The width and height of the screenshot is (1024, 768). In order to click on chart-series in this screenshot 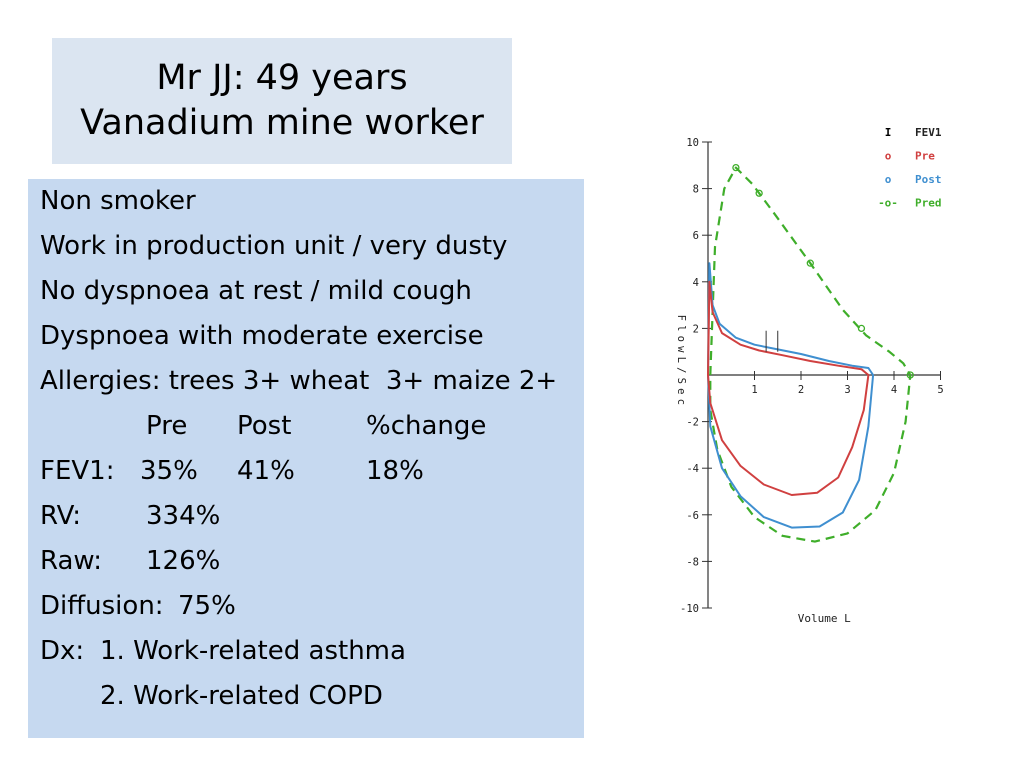, I will do `click(810, 353)`.